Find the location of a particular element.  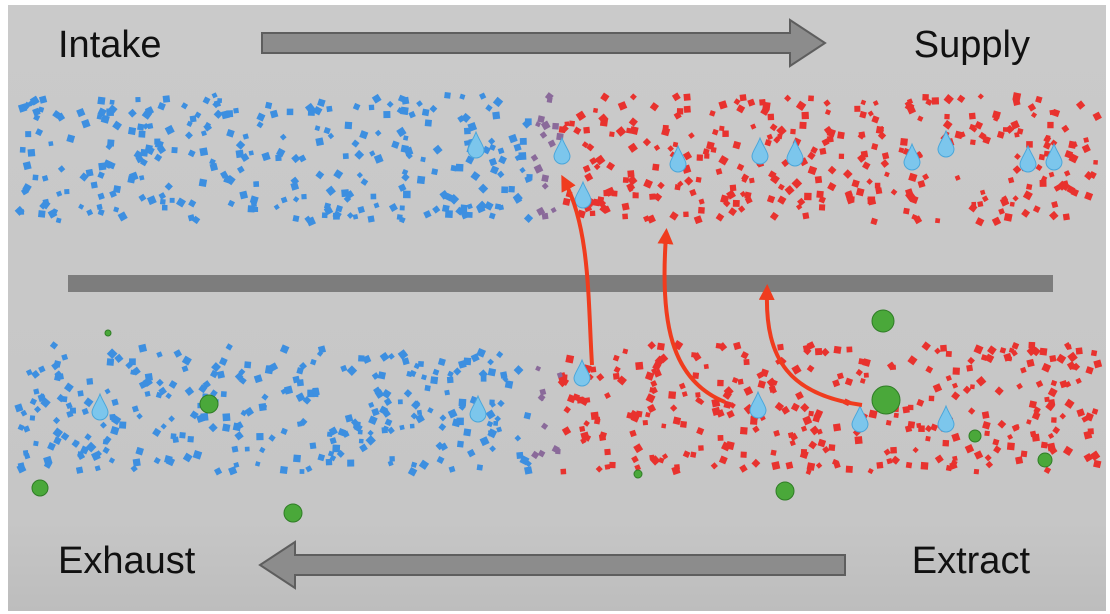

divider-wall is located at coordinates (560, 283).